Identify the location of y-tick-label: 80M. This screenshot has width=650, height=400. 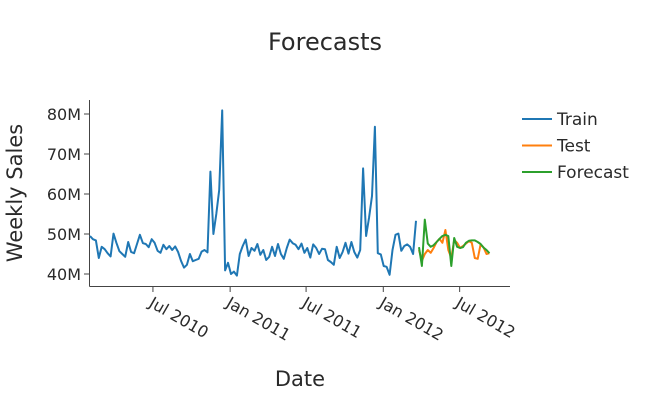
(64, 114).